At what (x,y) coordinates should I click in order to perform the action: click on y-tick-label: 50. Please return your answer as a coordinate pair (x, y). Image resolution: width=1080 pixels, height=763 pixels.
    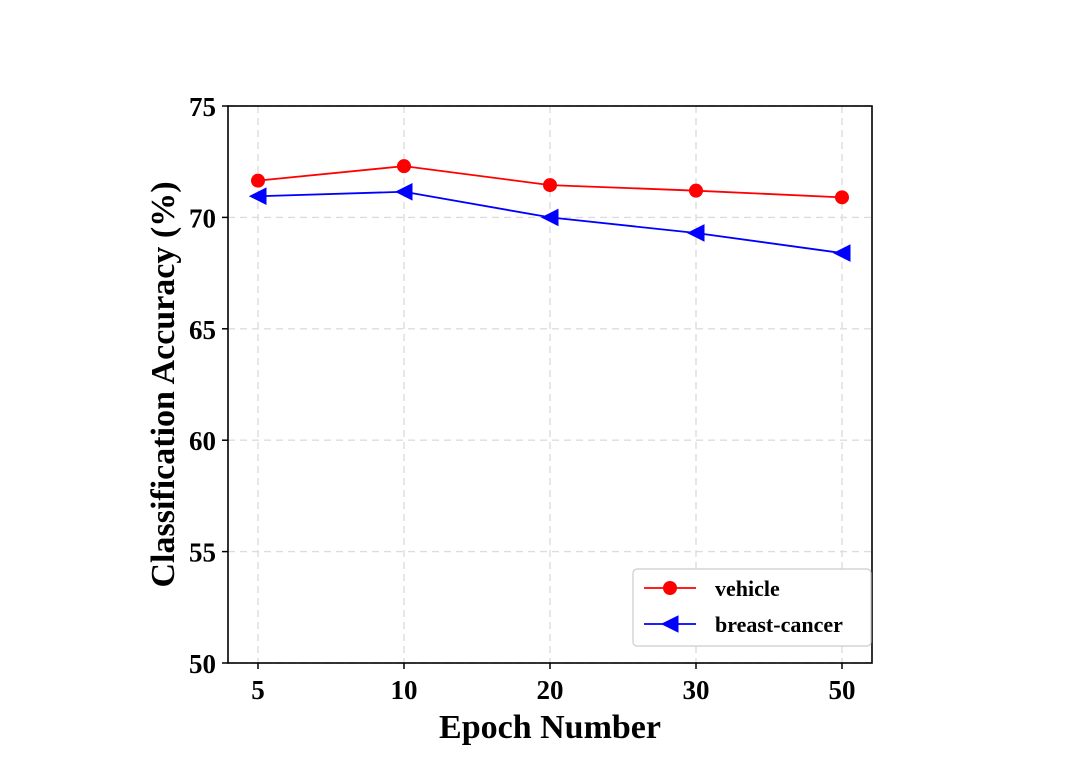
    Looking at the image, I should click on (202, 664).